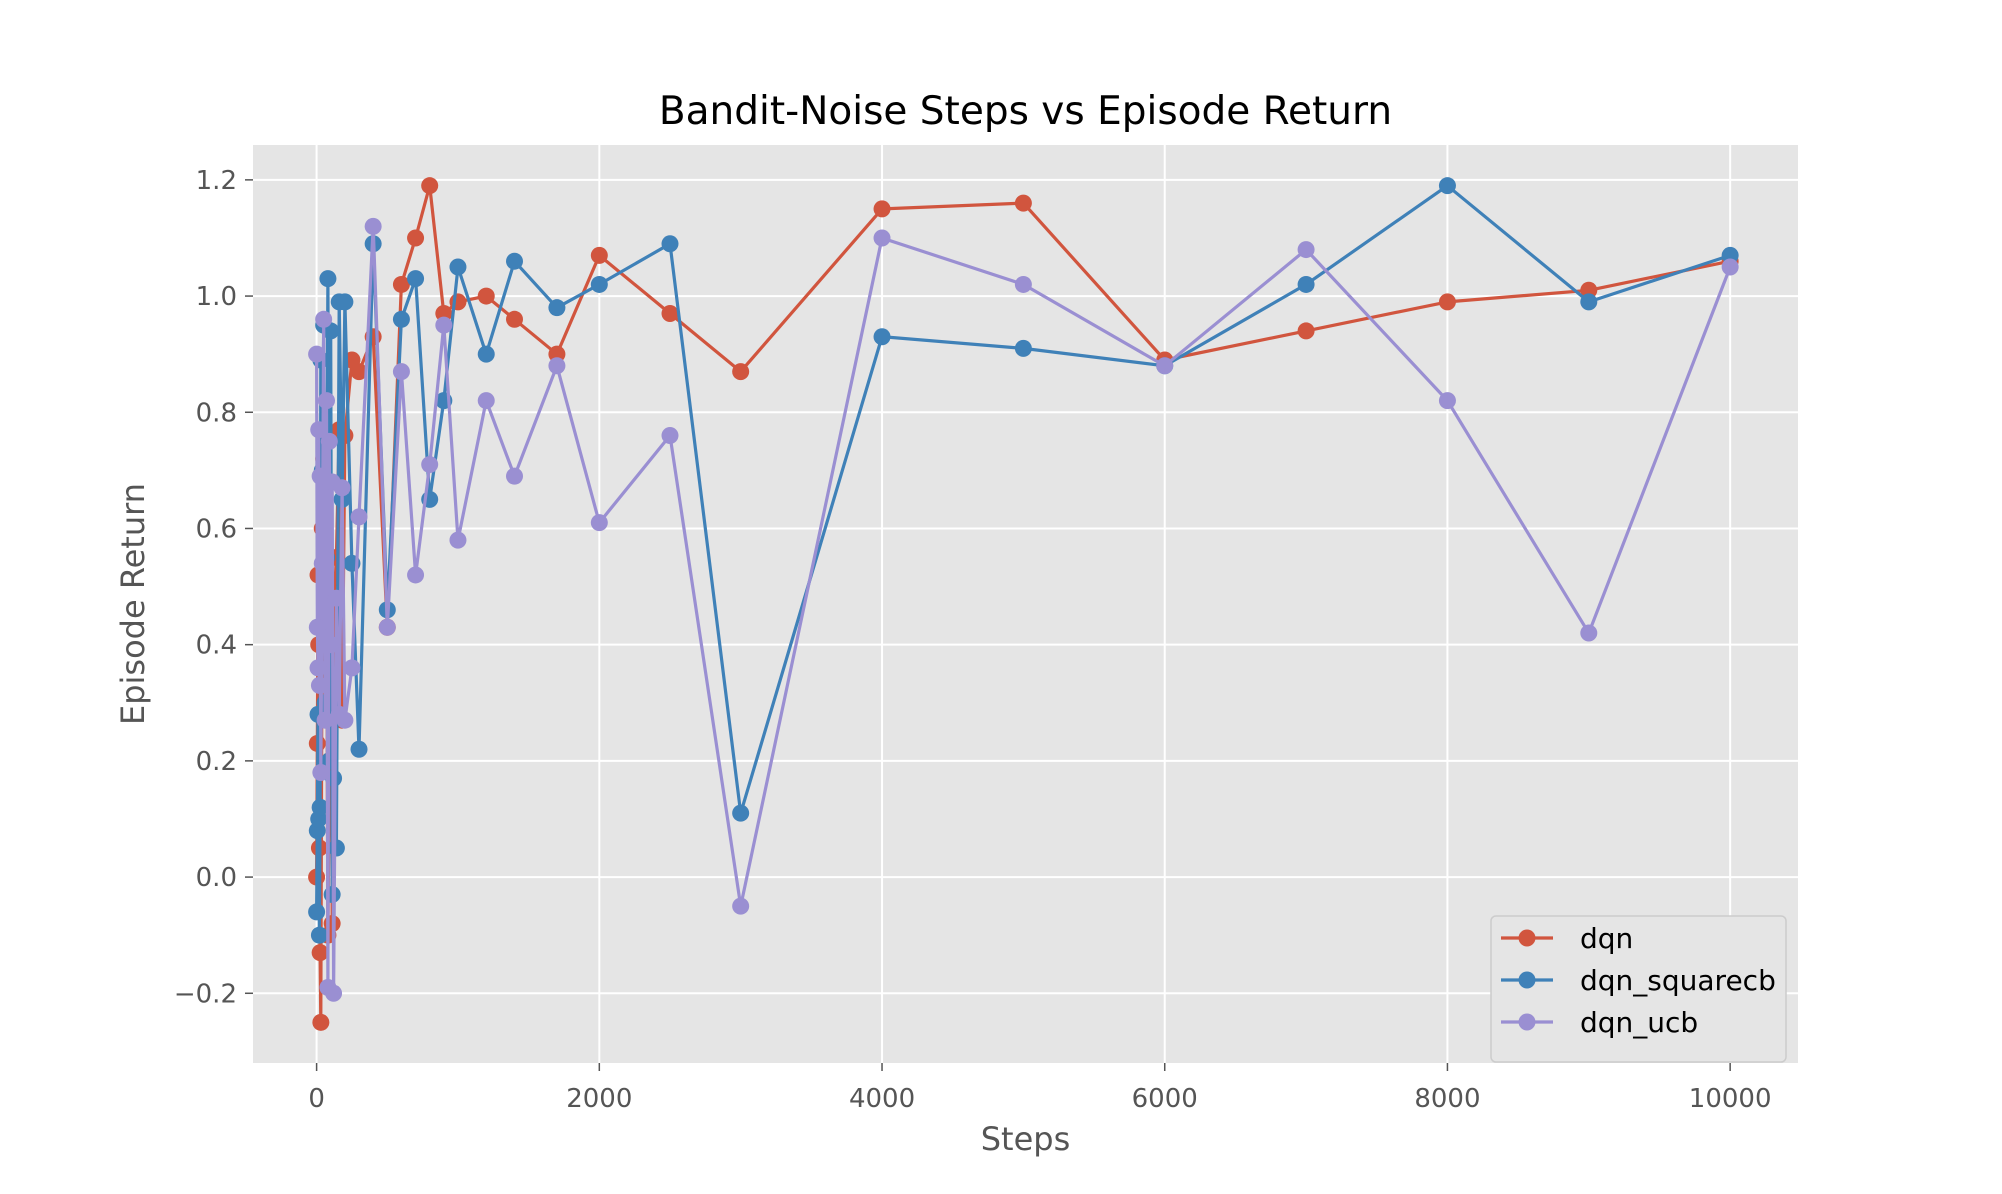 This screenshot has width=2002, height=1194. I want to click on y-tick-label: 0.4, so click(216, 646).